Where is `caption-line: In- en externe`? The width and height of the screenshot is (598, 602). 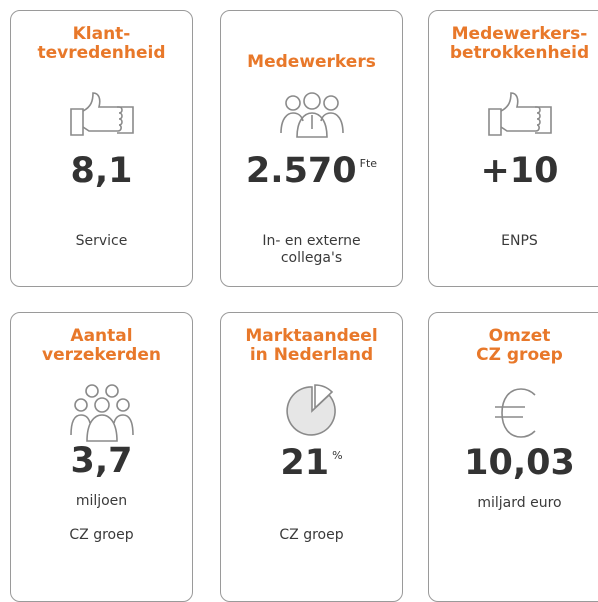
caption-line: In- en externe is located at coordinates (311, 241).